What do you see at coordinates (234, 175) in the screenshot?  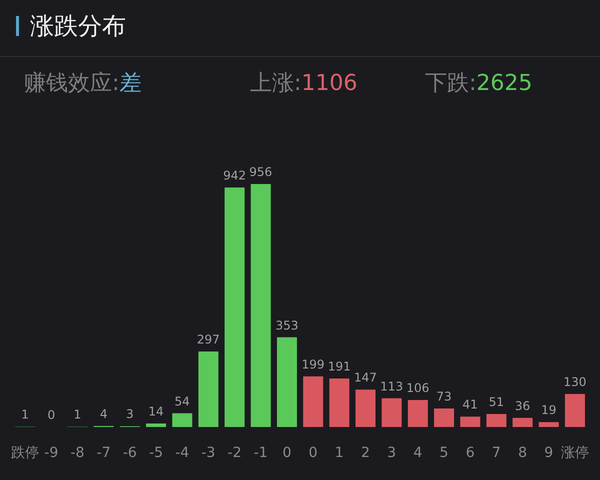 I see `data-label: 942` at bounding box center [234, 175].